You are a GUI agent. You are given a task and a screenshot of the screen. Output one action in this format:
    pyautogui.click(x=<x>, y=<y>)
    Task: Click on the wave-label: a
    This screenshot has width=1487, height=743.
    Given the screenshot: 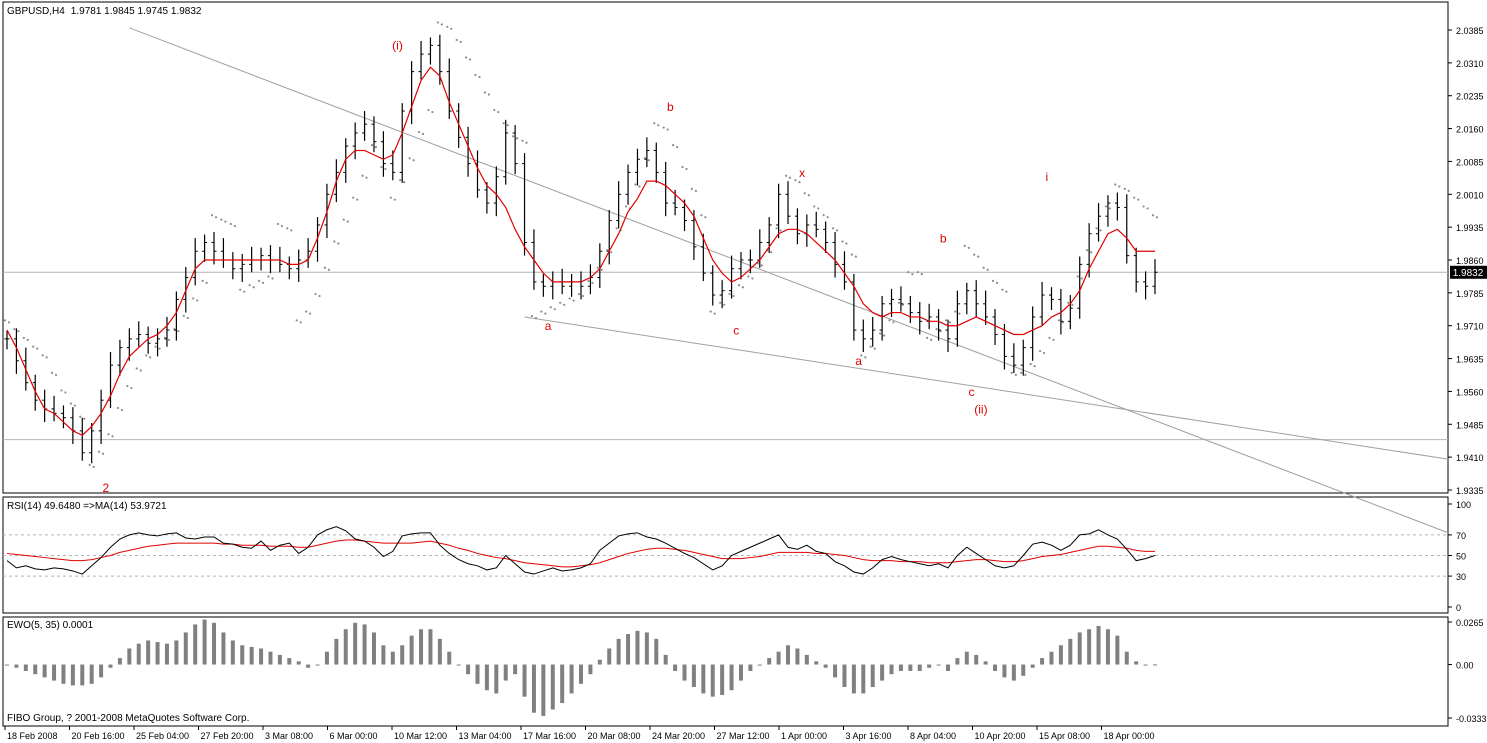 What is the action you would take?
    pyautogui.click(x=858, y=361)
    